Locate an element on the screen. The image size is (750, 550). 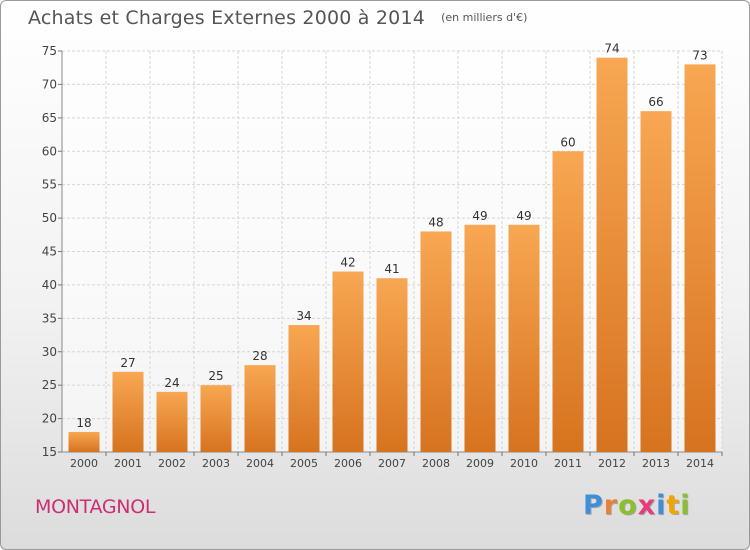
x-tick-label: 2009 is located at coordinates (480, 463).